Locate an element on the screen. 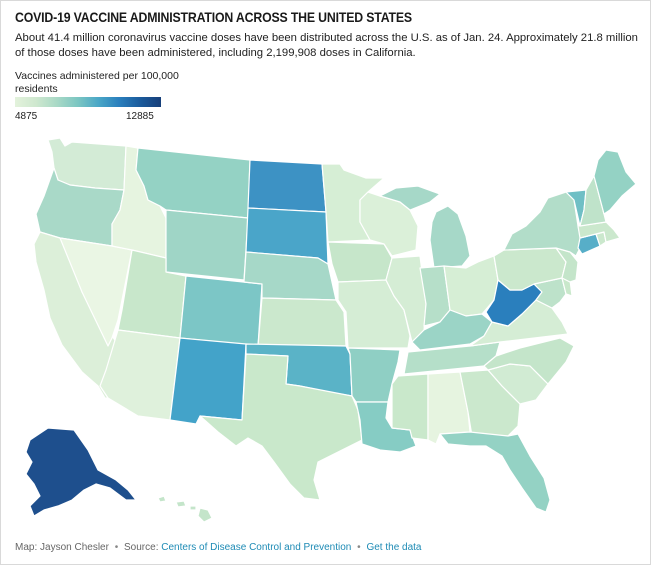  state-texas is located at coordinates (281, 427).